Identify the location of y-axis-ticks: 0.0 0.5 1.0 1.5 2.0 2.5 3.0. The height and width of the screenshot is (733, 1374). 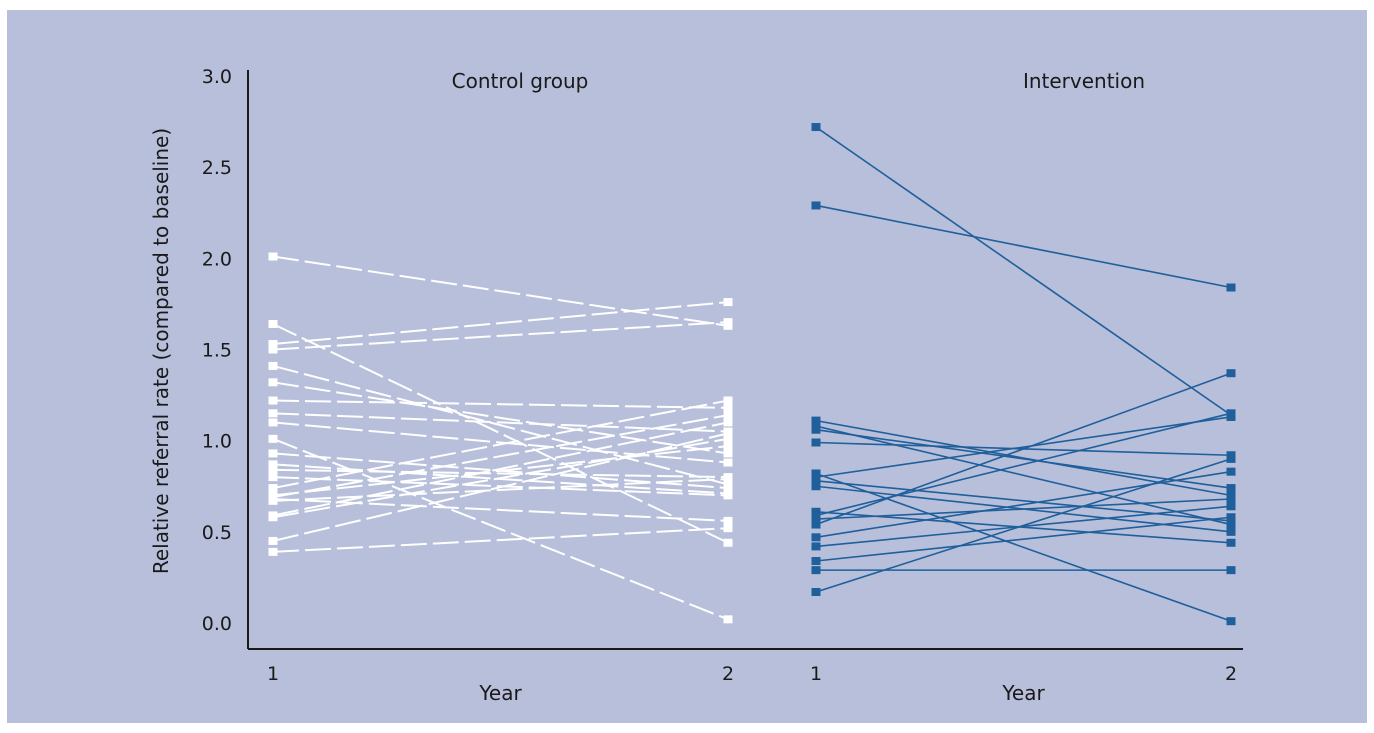
(217, 350).